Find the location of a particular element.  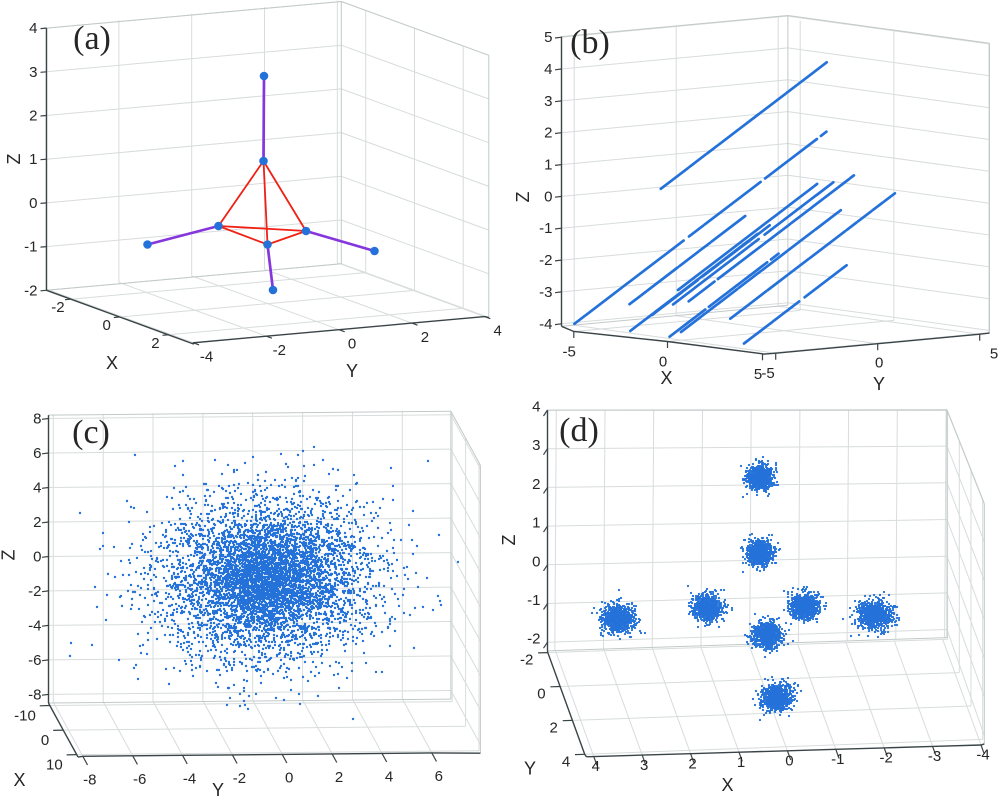

svg-text: (d) is located at coordinates (579, 430).